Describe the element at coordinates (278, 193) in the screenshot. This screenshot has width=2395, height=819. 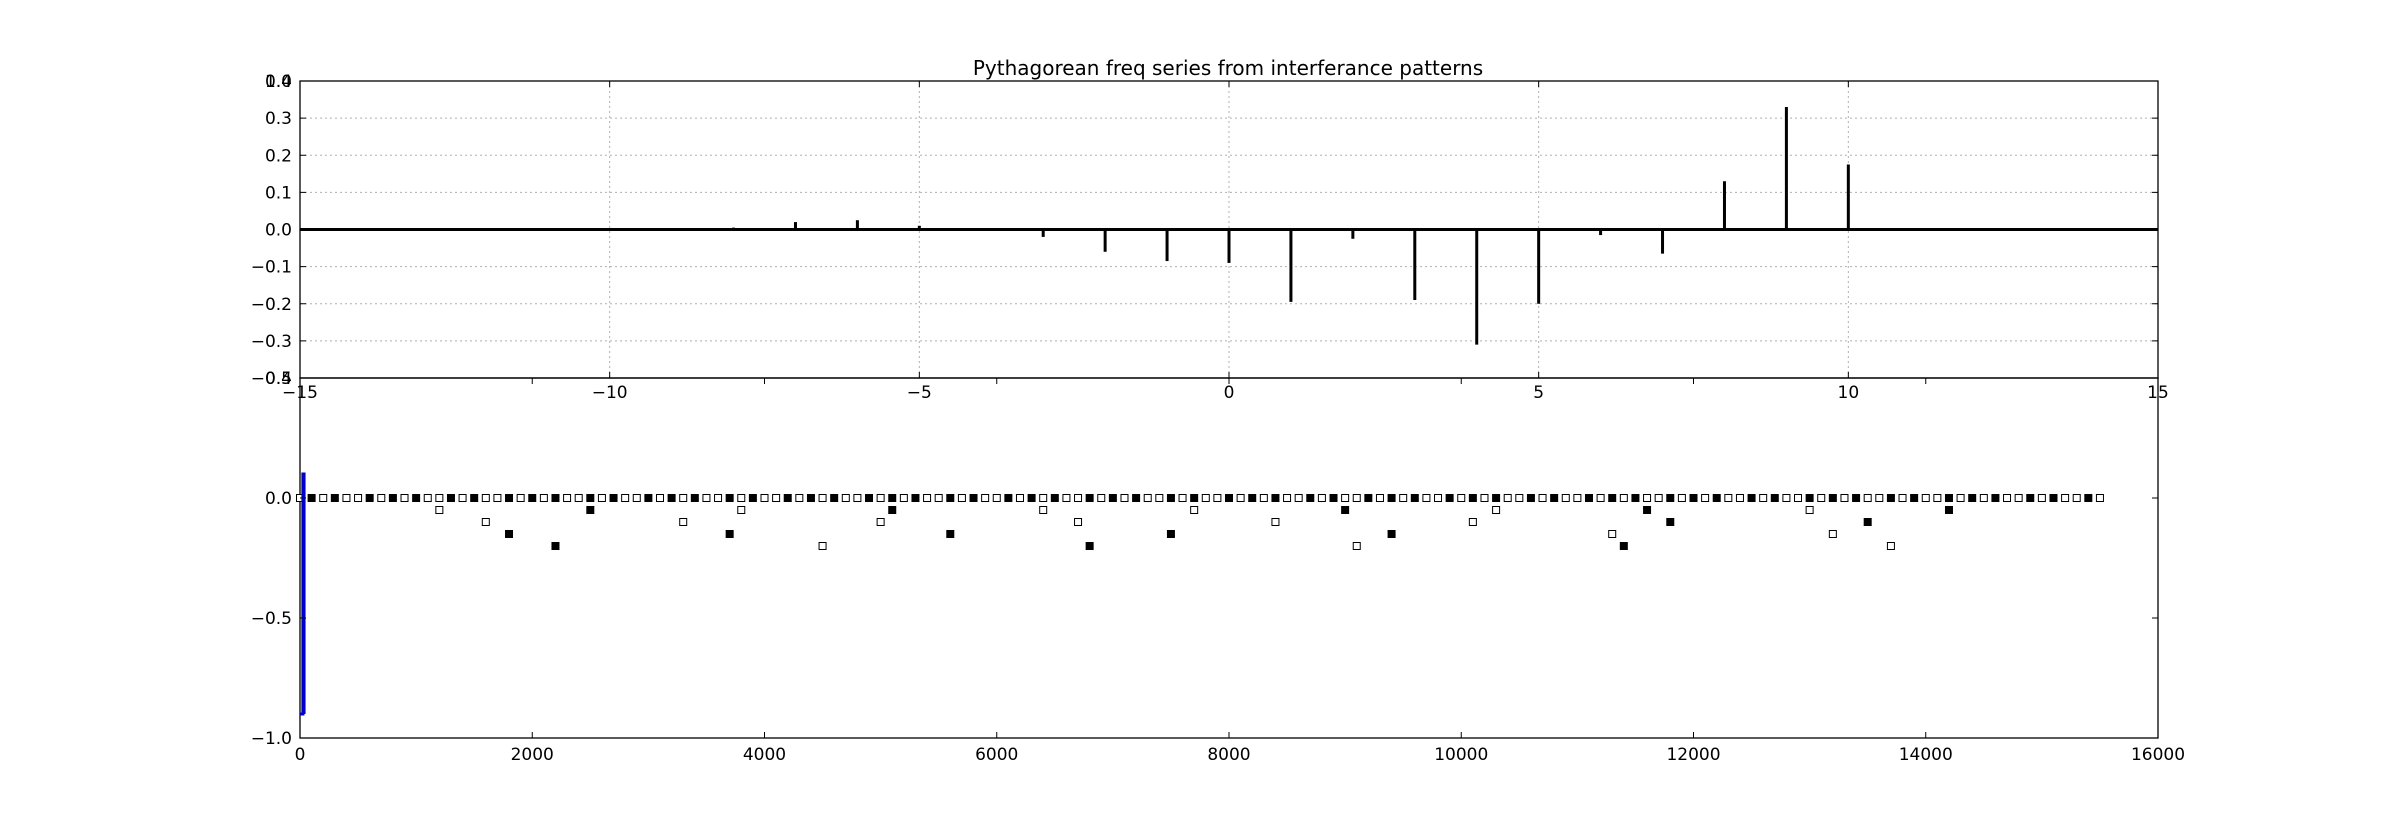
I see `top-y-tick-label: 0.1` at that location.